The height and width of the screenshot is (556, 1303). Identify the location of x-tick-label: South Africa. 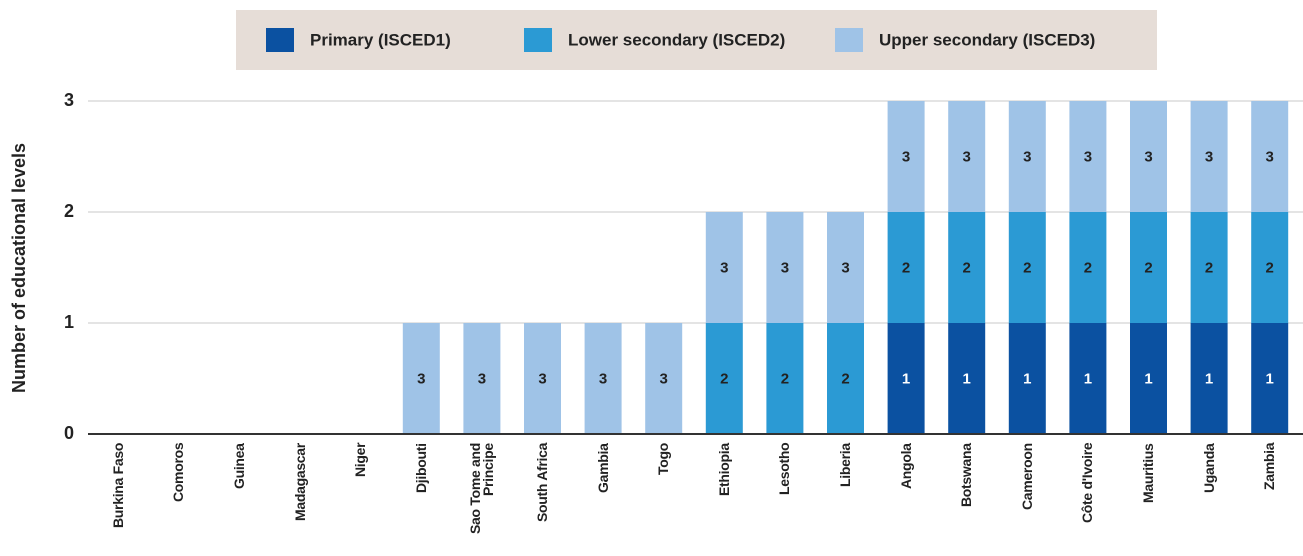
(542, 483).